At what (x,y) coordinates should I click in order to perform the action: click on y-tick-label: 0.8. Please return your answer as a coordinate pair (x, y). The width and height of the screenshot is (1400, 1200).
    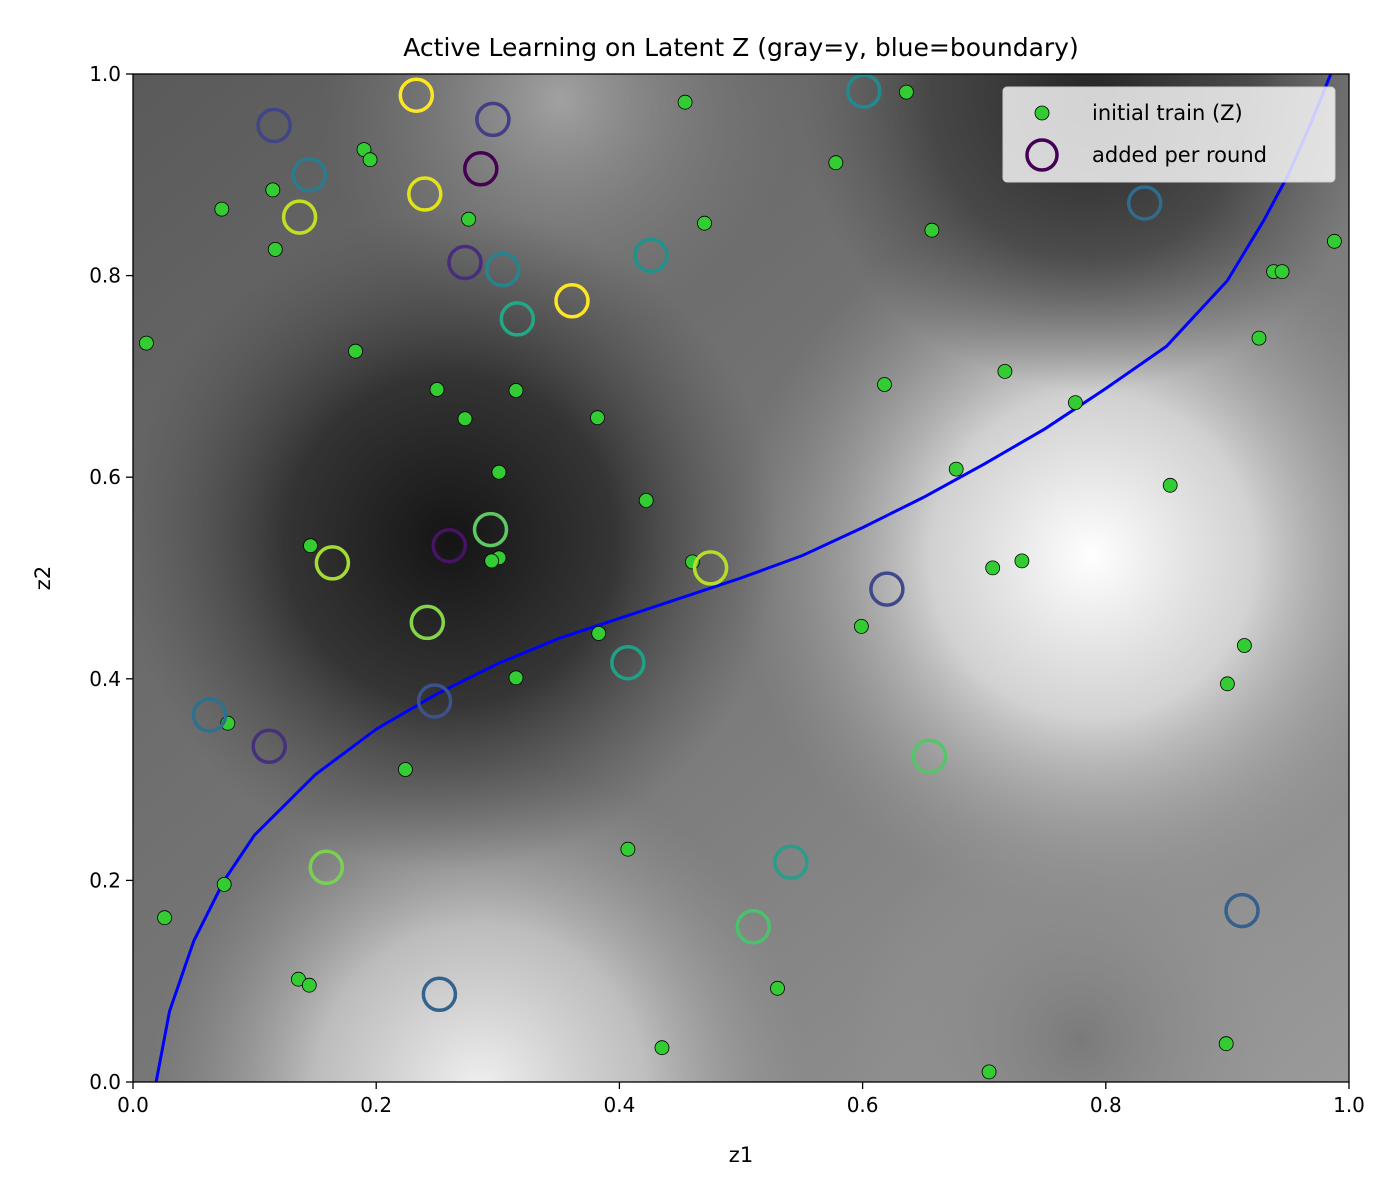
    Looking at the image, I should click on (105, 276).